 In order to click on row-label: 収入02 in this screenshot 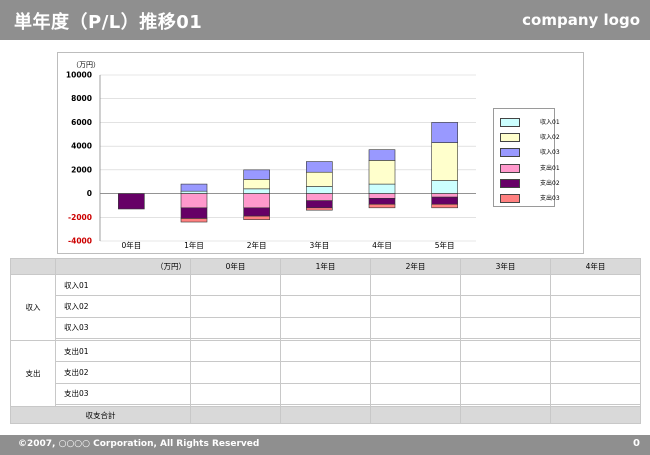, I will do `click(123, 306)`.